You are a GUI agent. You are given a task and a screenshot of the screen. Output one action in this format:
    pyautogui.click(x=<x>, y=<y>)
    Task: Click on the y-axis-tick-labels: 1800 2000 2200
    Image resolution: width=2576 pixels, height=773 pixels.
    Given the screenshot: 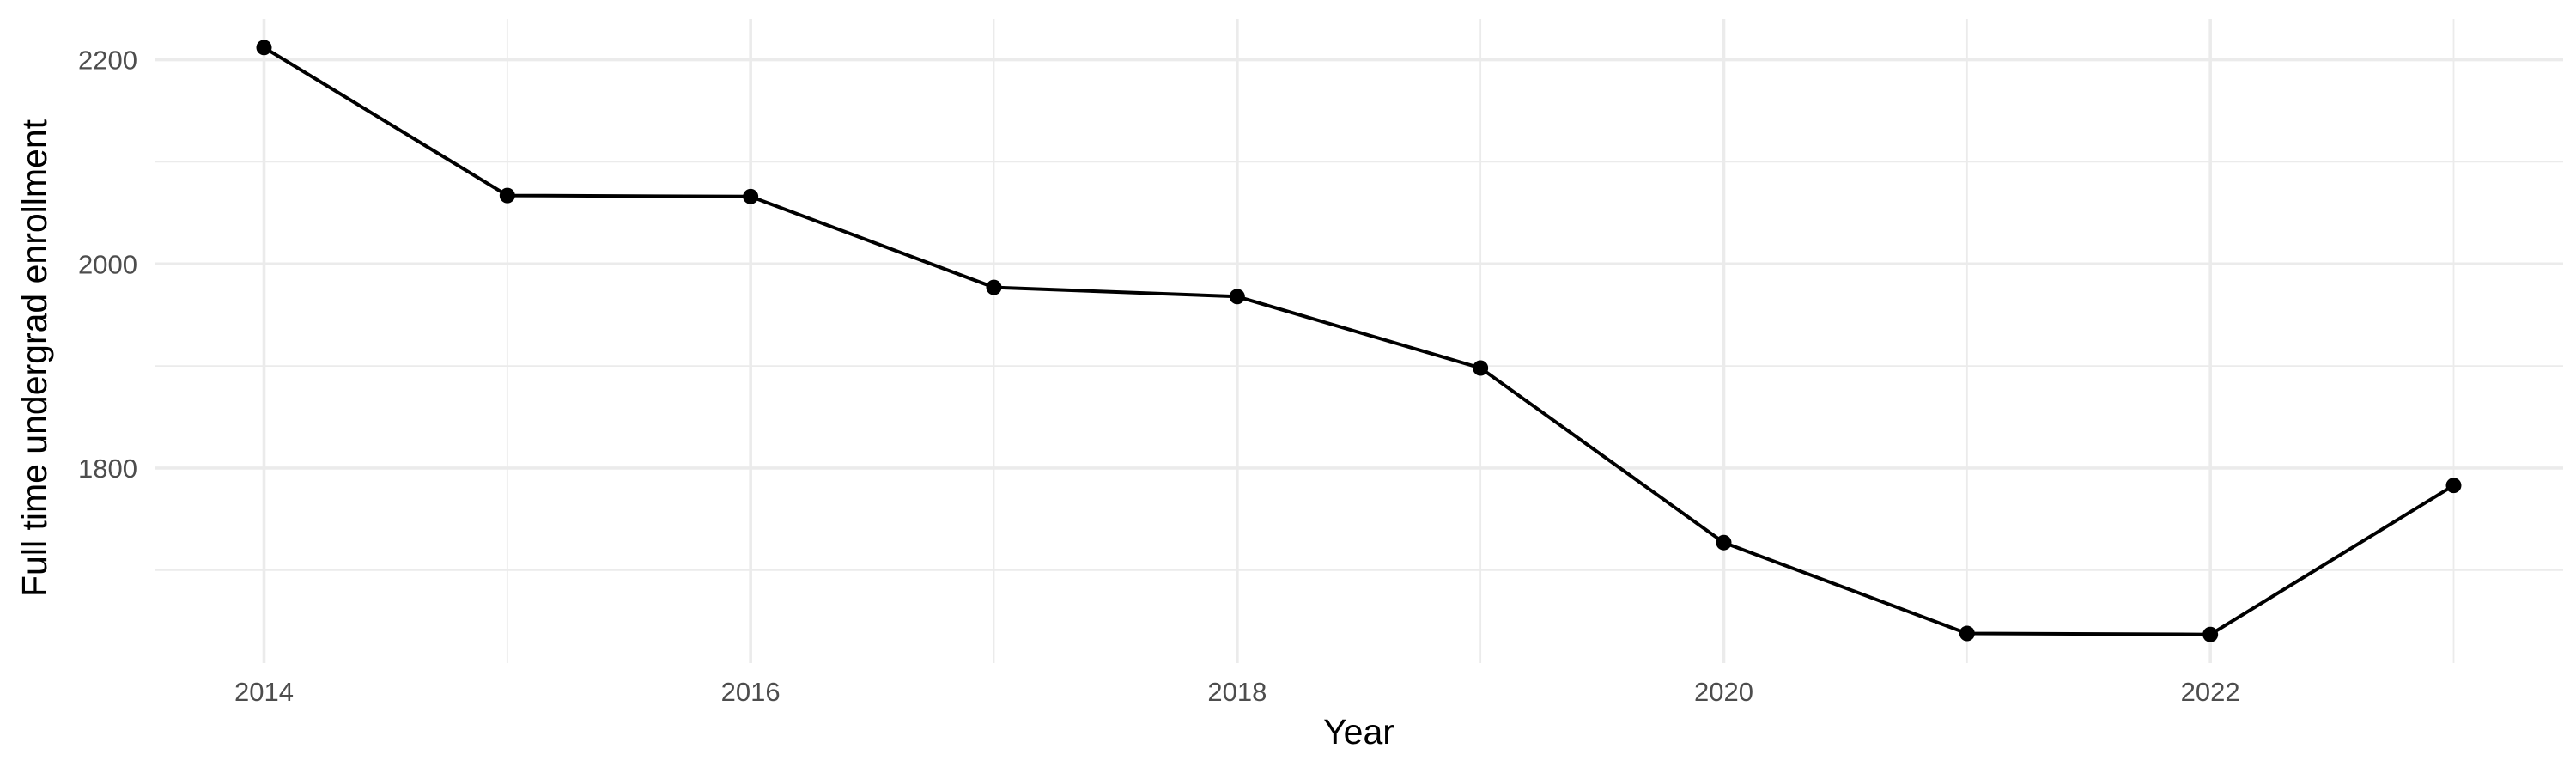 What is the action you would take?
    pyautogui.click(x=107, y=265)
    